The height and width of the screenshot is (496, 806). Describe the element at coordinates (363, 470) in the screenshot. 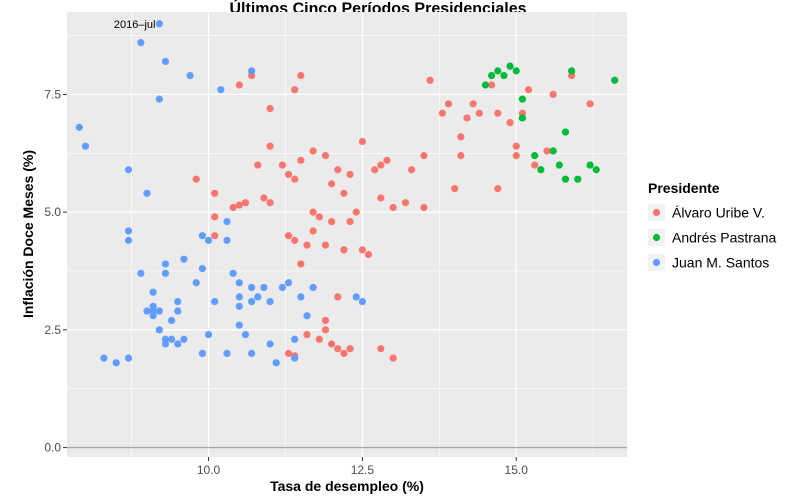

I see `x-tick-label: 12.5` at that location.